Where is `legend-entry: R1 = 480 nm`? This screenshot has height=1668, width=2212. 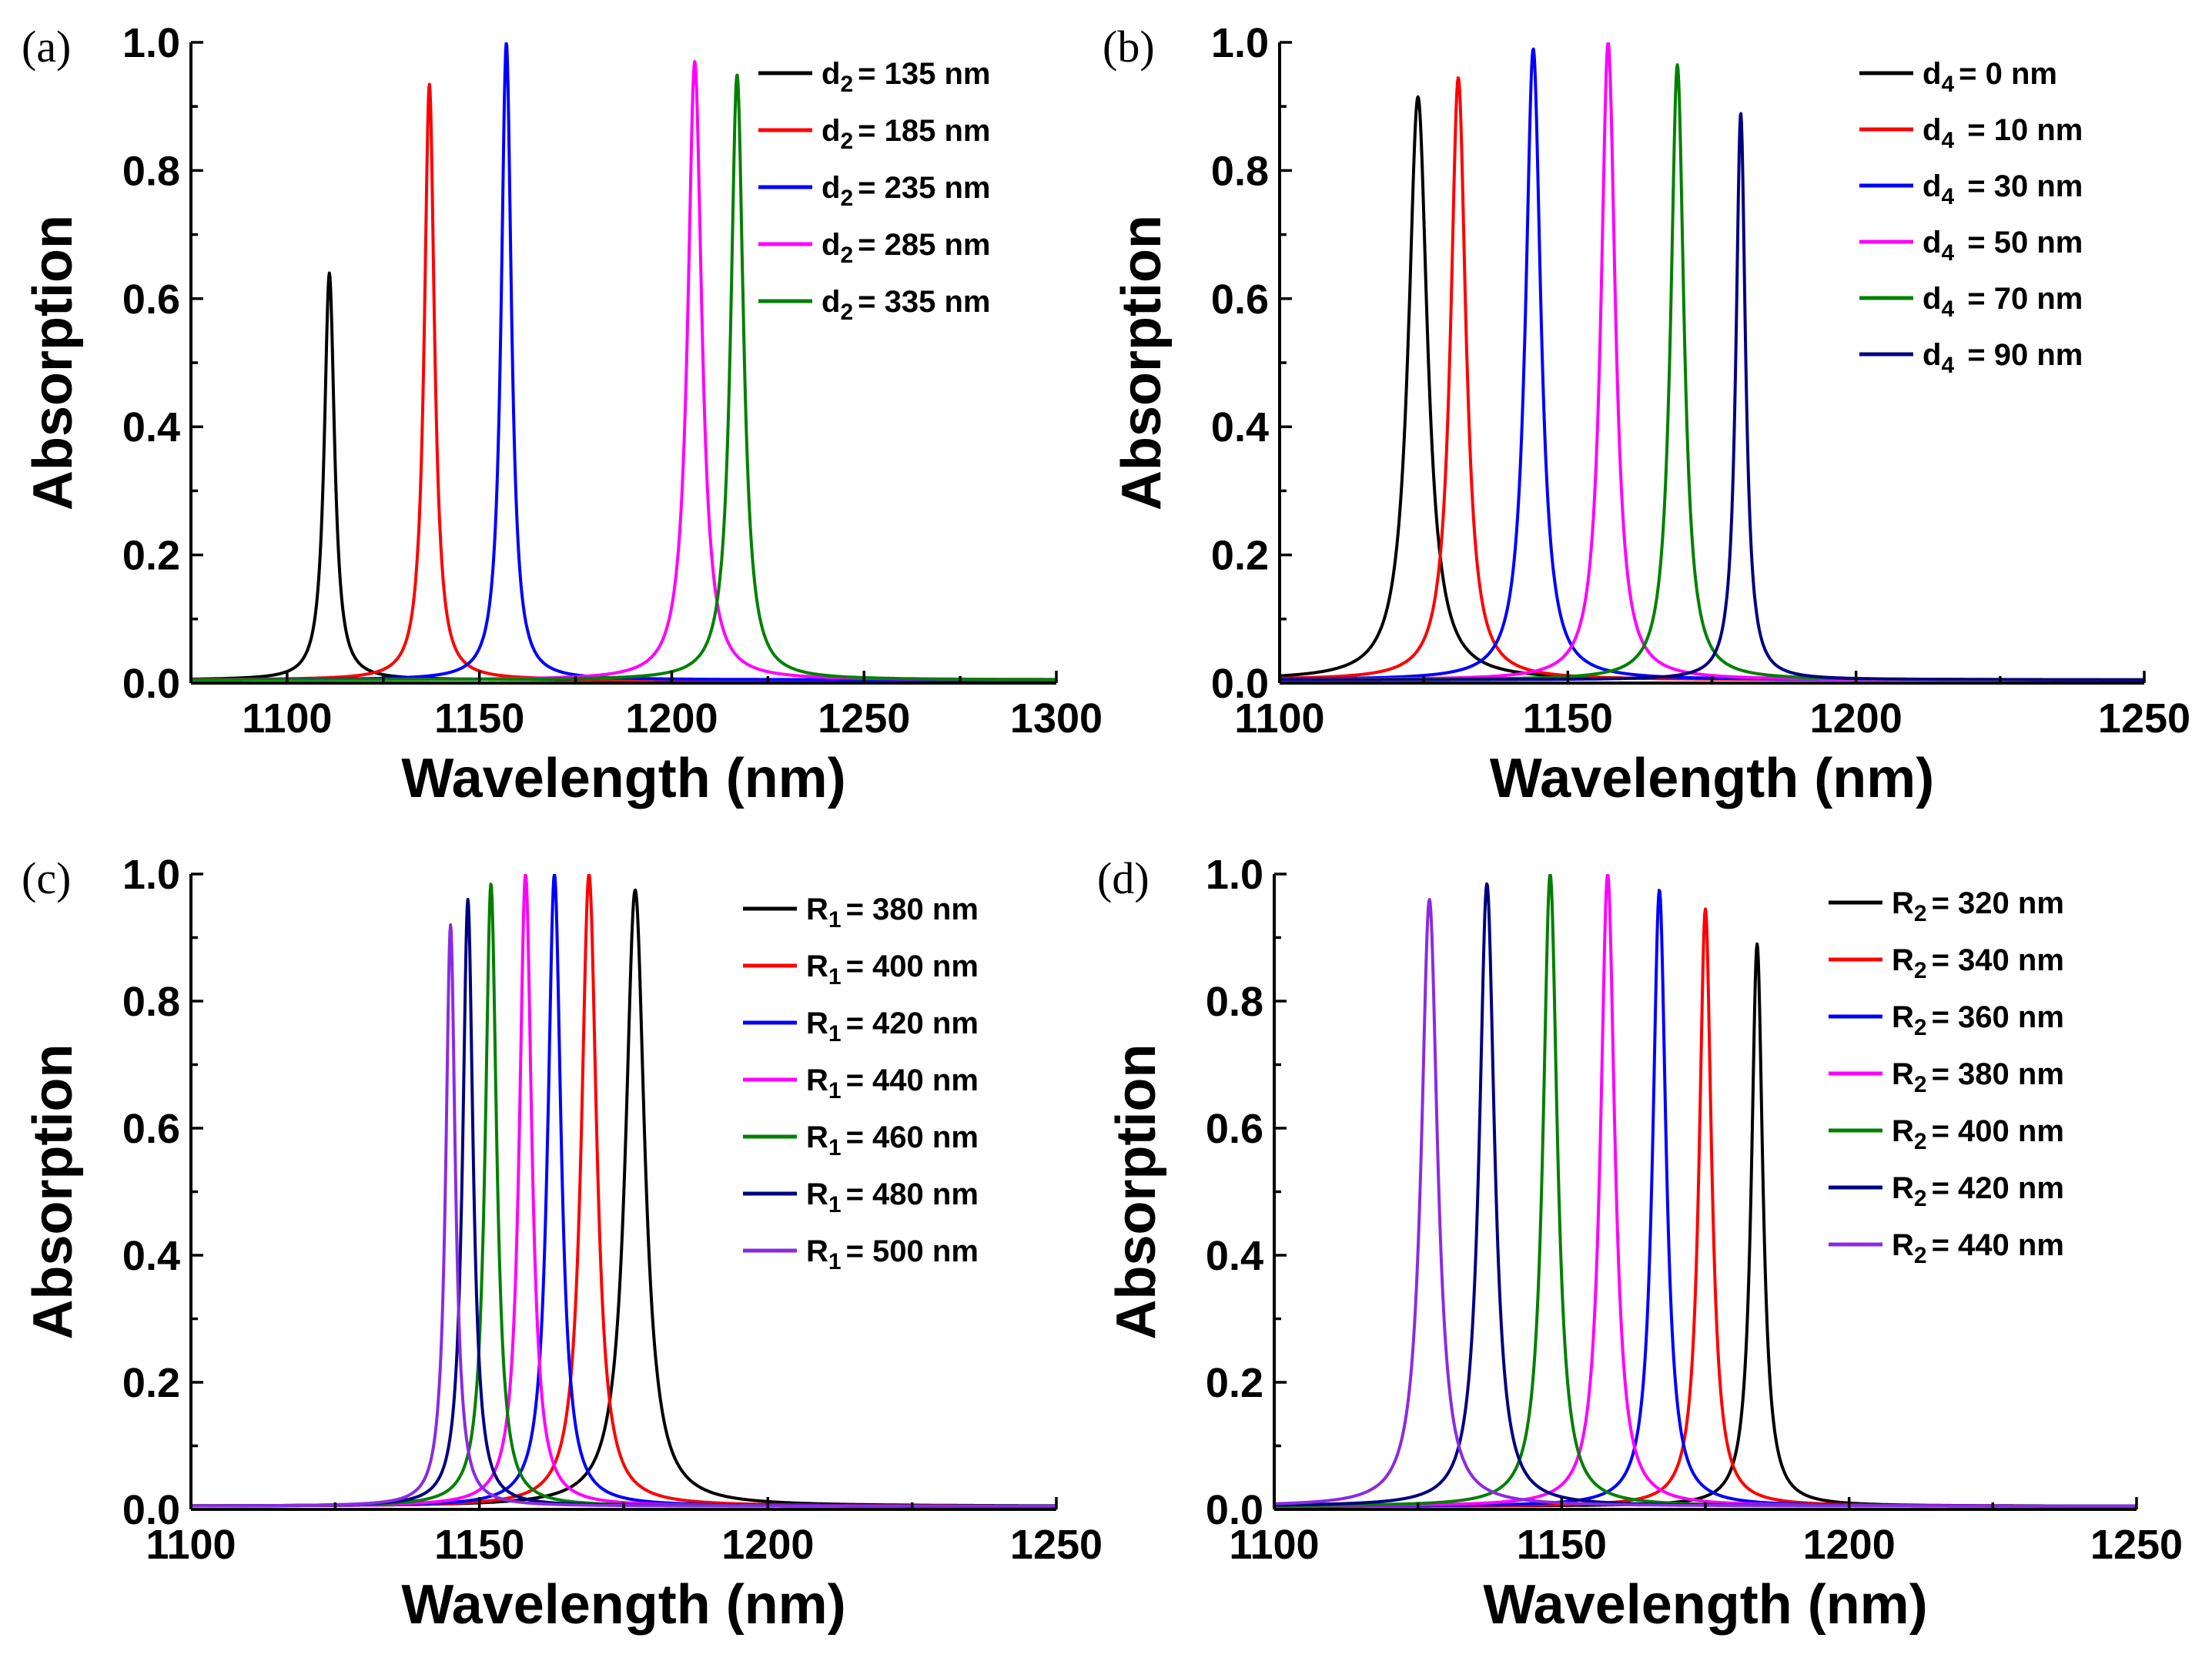 legend-entry: R1 = 480 nm is located at coordinates (892, 1197).